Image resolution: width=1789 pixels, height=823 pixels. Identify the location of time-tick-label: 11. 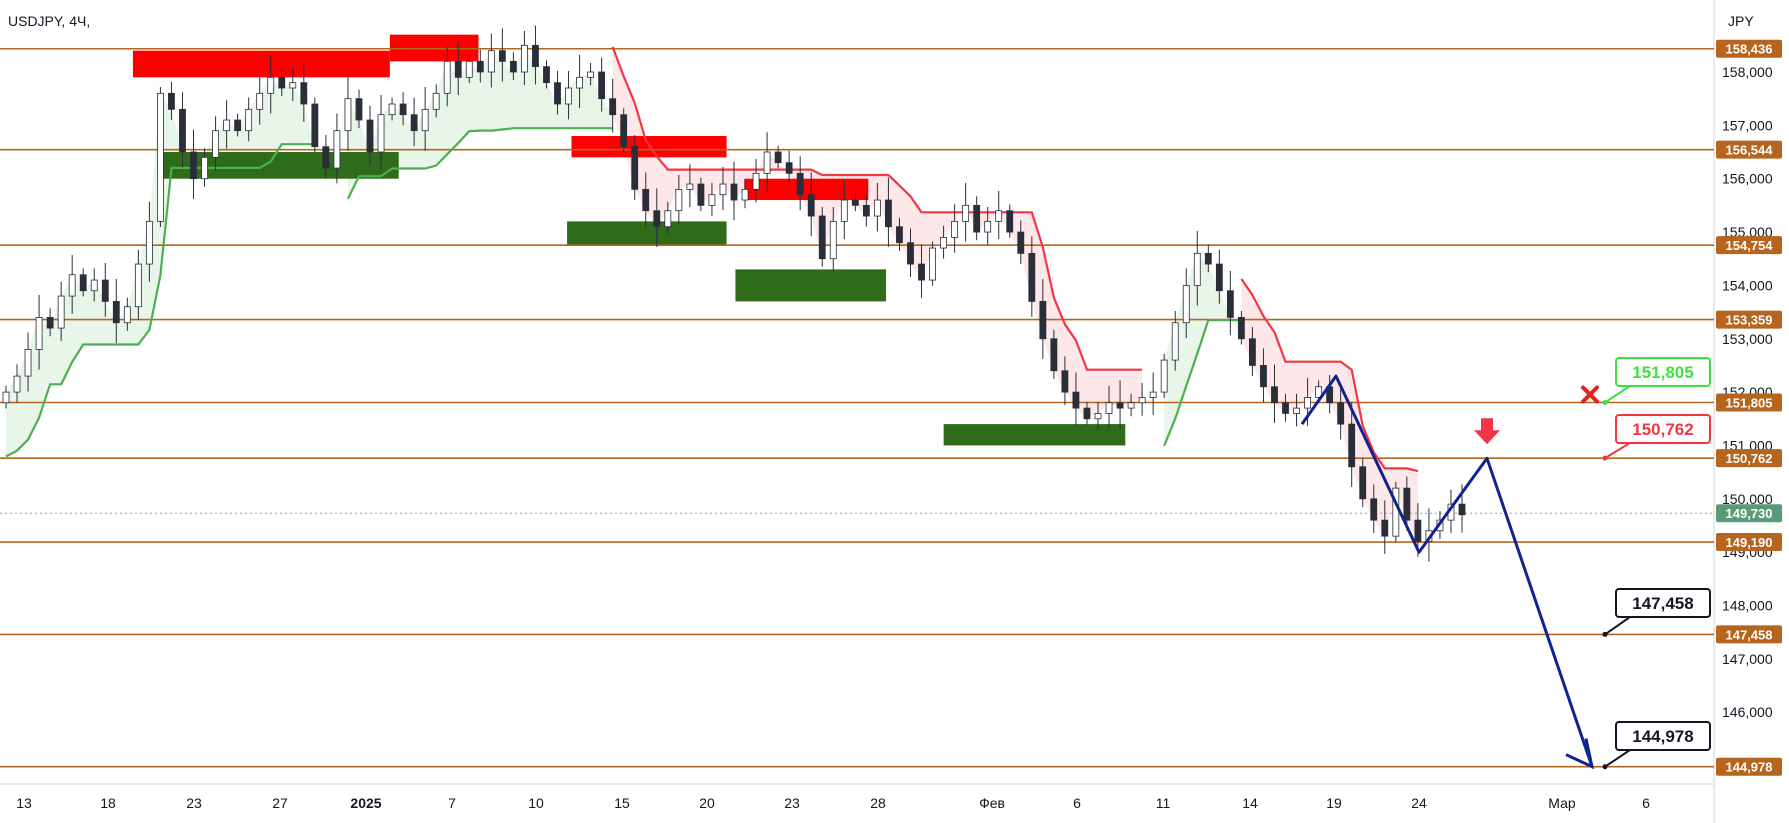
(1163, 803).